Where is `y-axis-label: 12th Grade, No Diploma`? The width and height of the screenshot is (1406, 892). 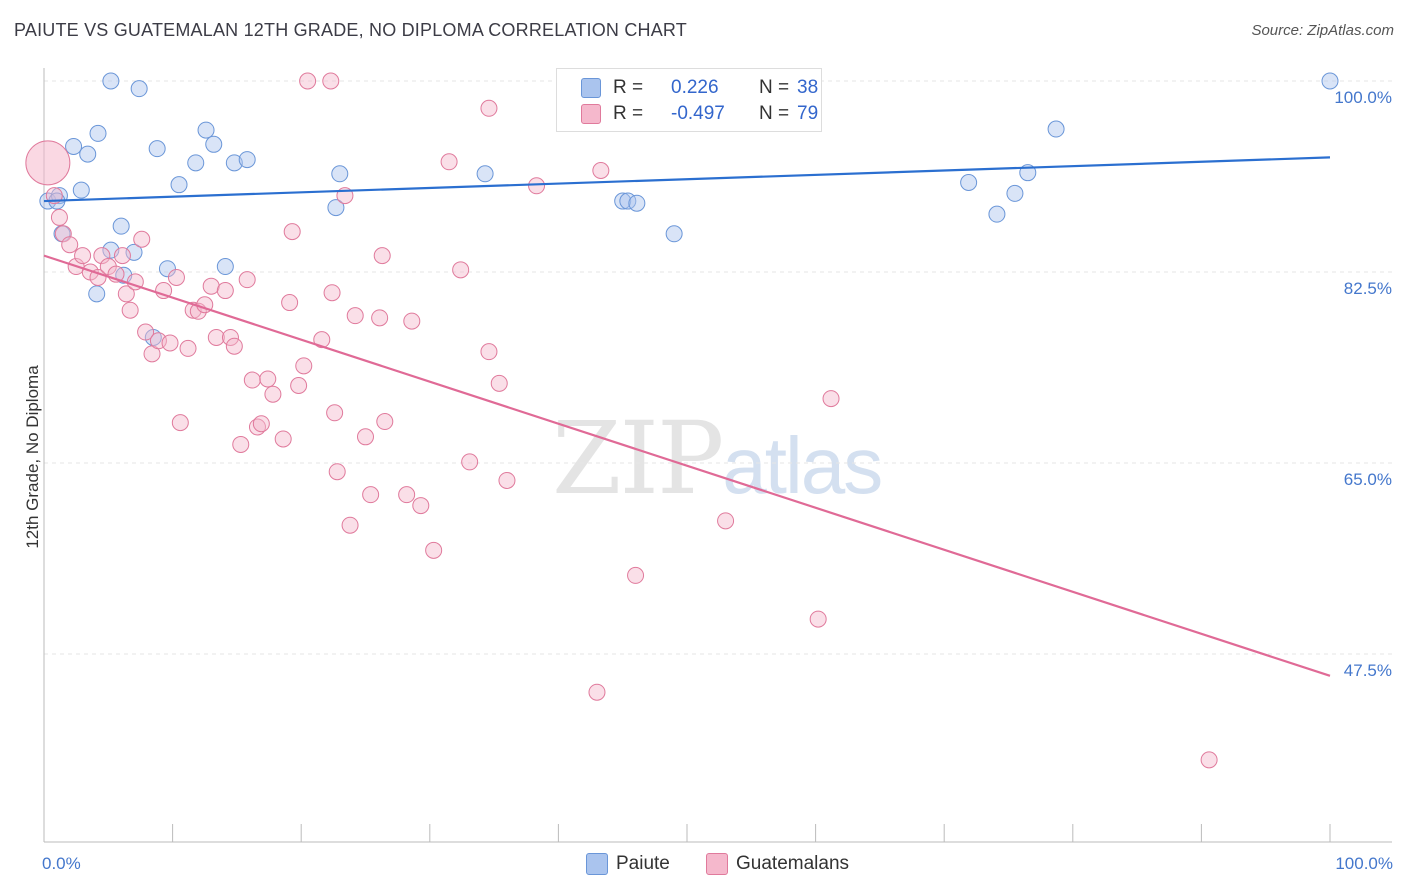
y-axis-label: 12th Grade, No Diploma is located at coordinates (32, 457).